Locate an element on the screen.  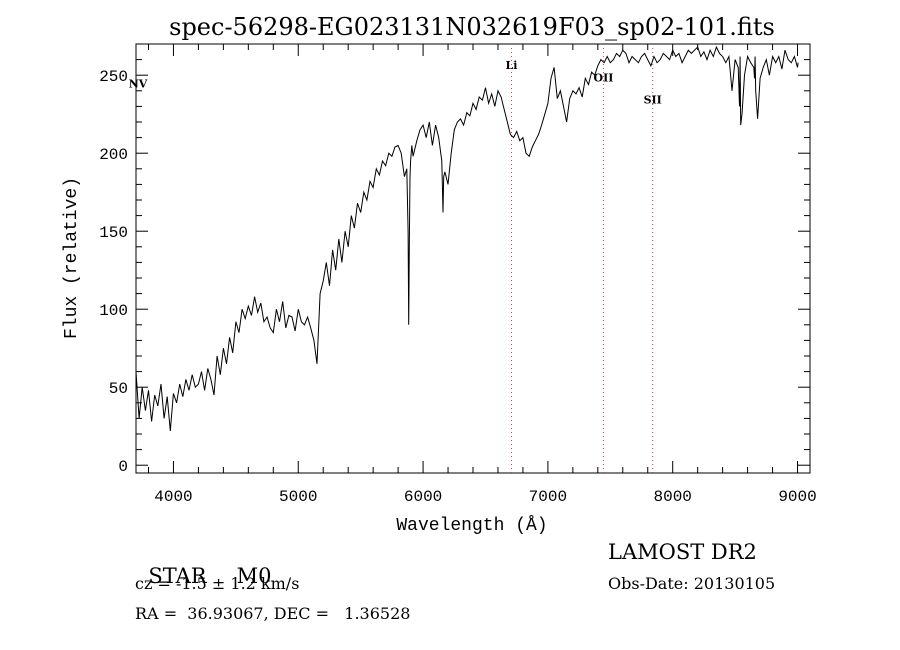
x-axis-label: Wavelength (Å) is located at coordinates (471, 525).